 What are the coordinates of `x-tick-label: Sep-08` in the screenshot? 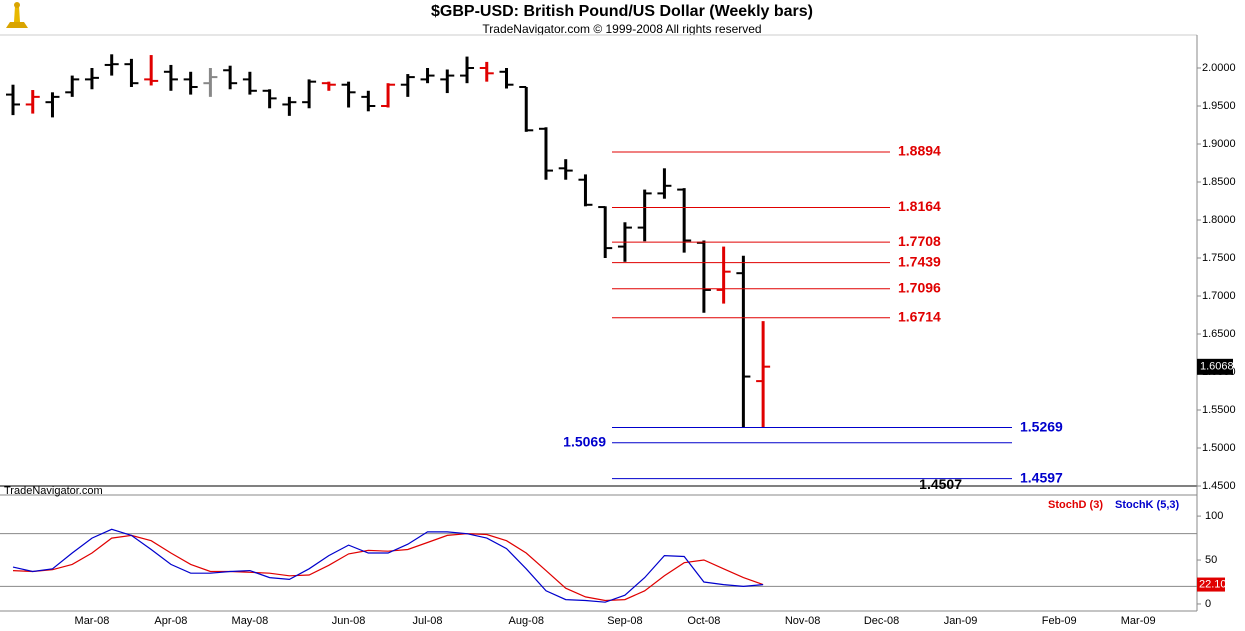 It's located at (624, 621).